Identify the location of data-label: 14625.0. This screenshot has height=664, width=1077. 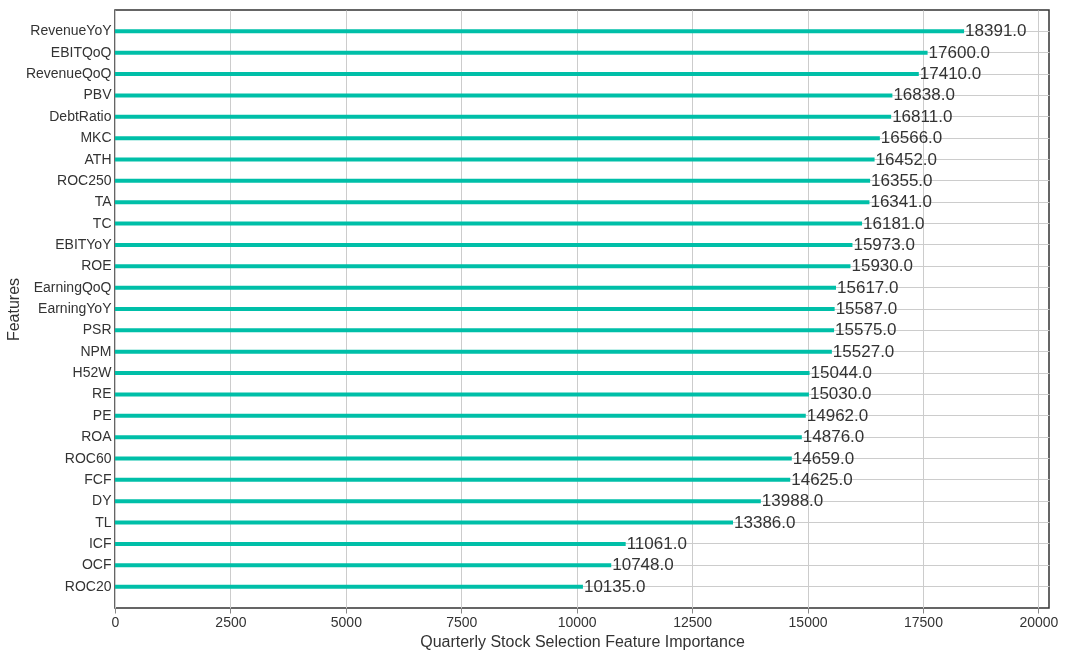
(822, 479).